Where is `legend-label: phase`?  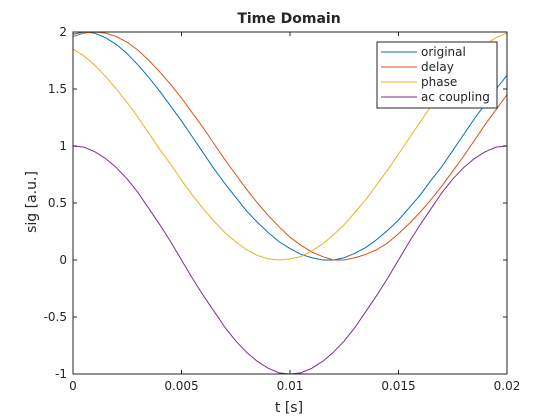 legend-label: phase is located at coordinates (439, 82).